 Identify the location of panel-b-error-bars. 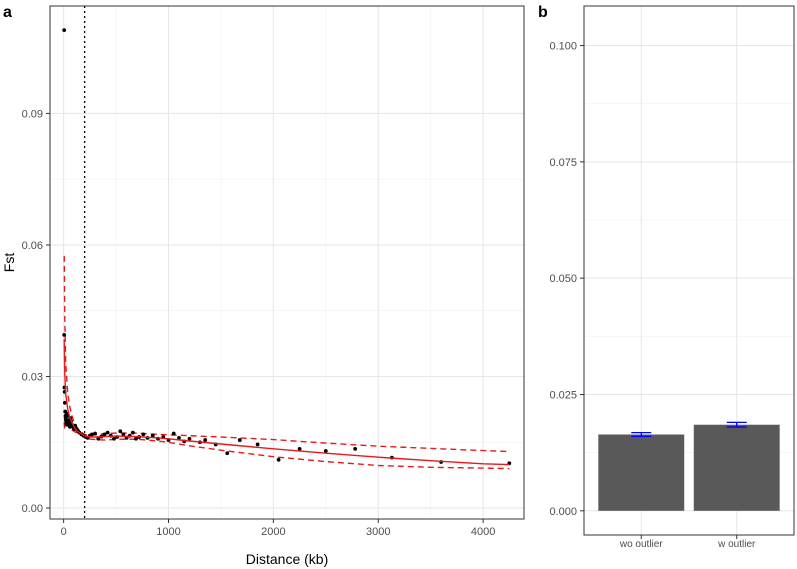
(689, 429).